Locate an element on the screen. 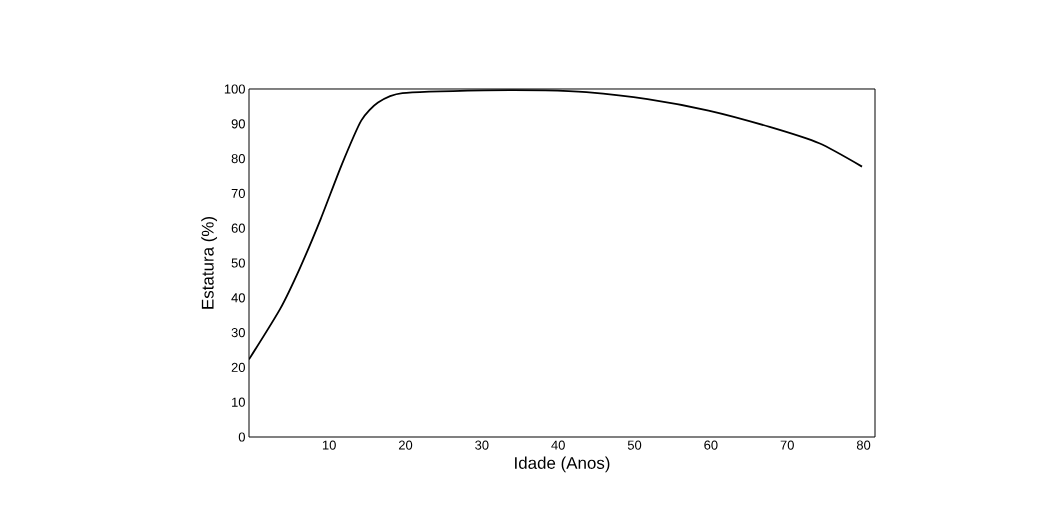  y-tick-label: 70 is located at coordinates (238, 193).